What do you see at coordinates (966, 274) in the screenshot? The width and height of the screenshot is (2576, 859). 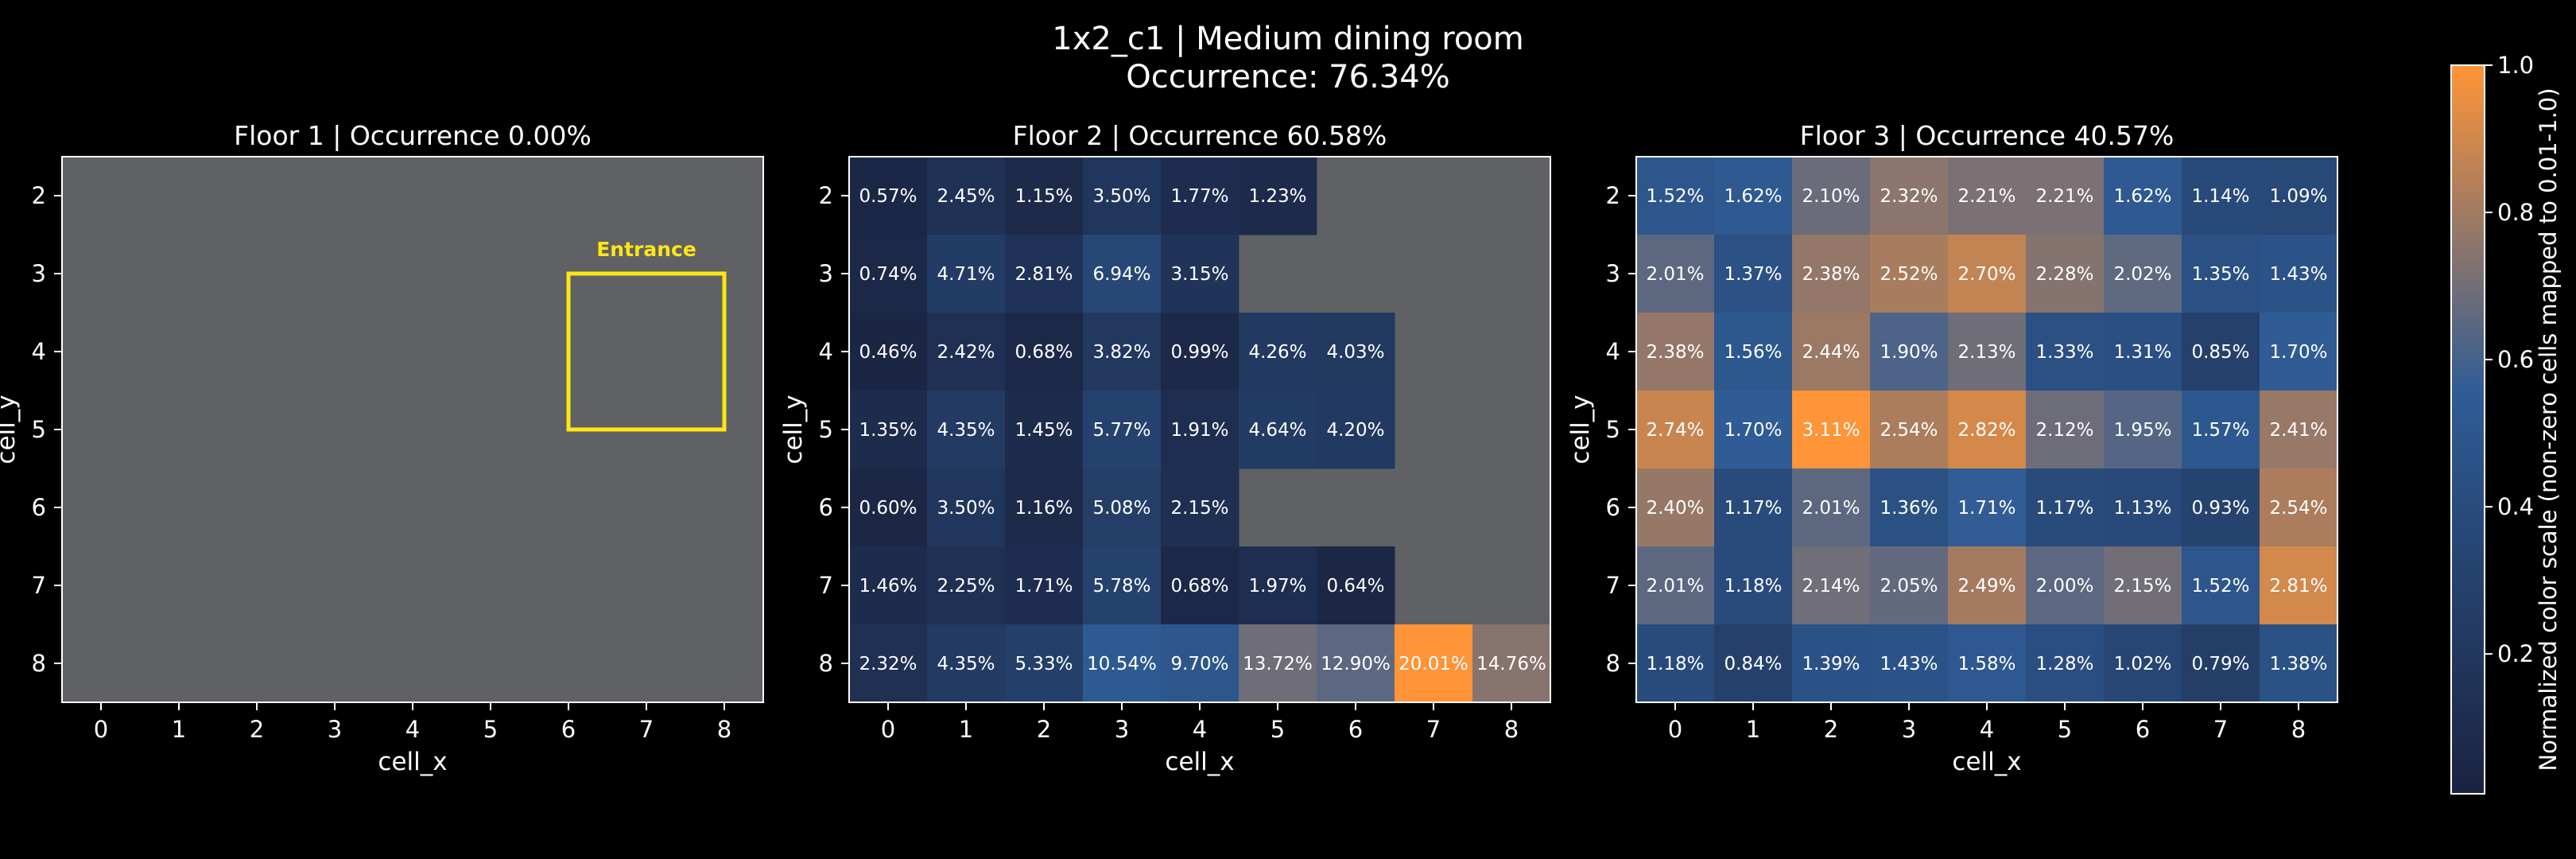 I see `cell-label: 4.71%` at bounding box center [966, 274].